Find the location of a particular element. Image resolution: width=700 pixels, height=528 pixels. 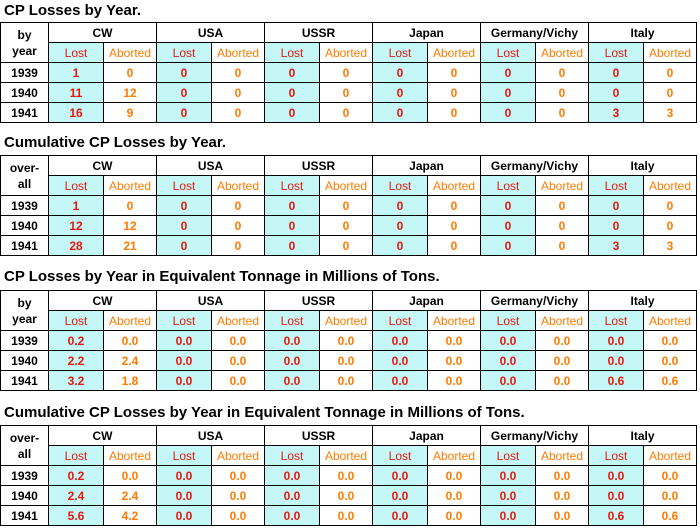

row-header: over-all is located at coordinates (24, 445).